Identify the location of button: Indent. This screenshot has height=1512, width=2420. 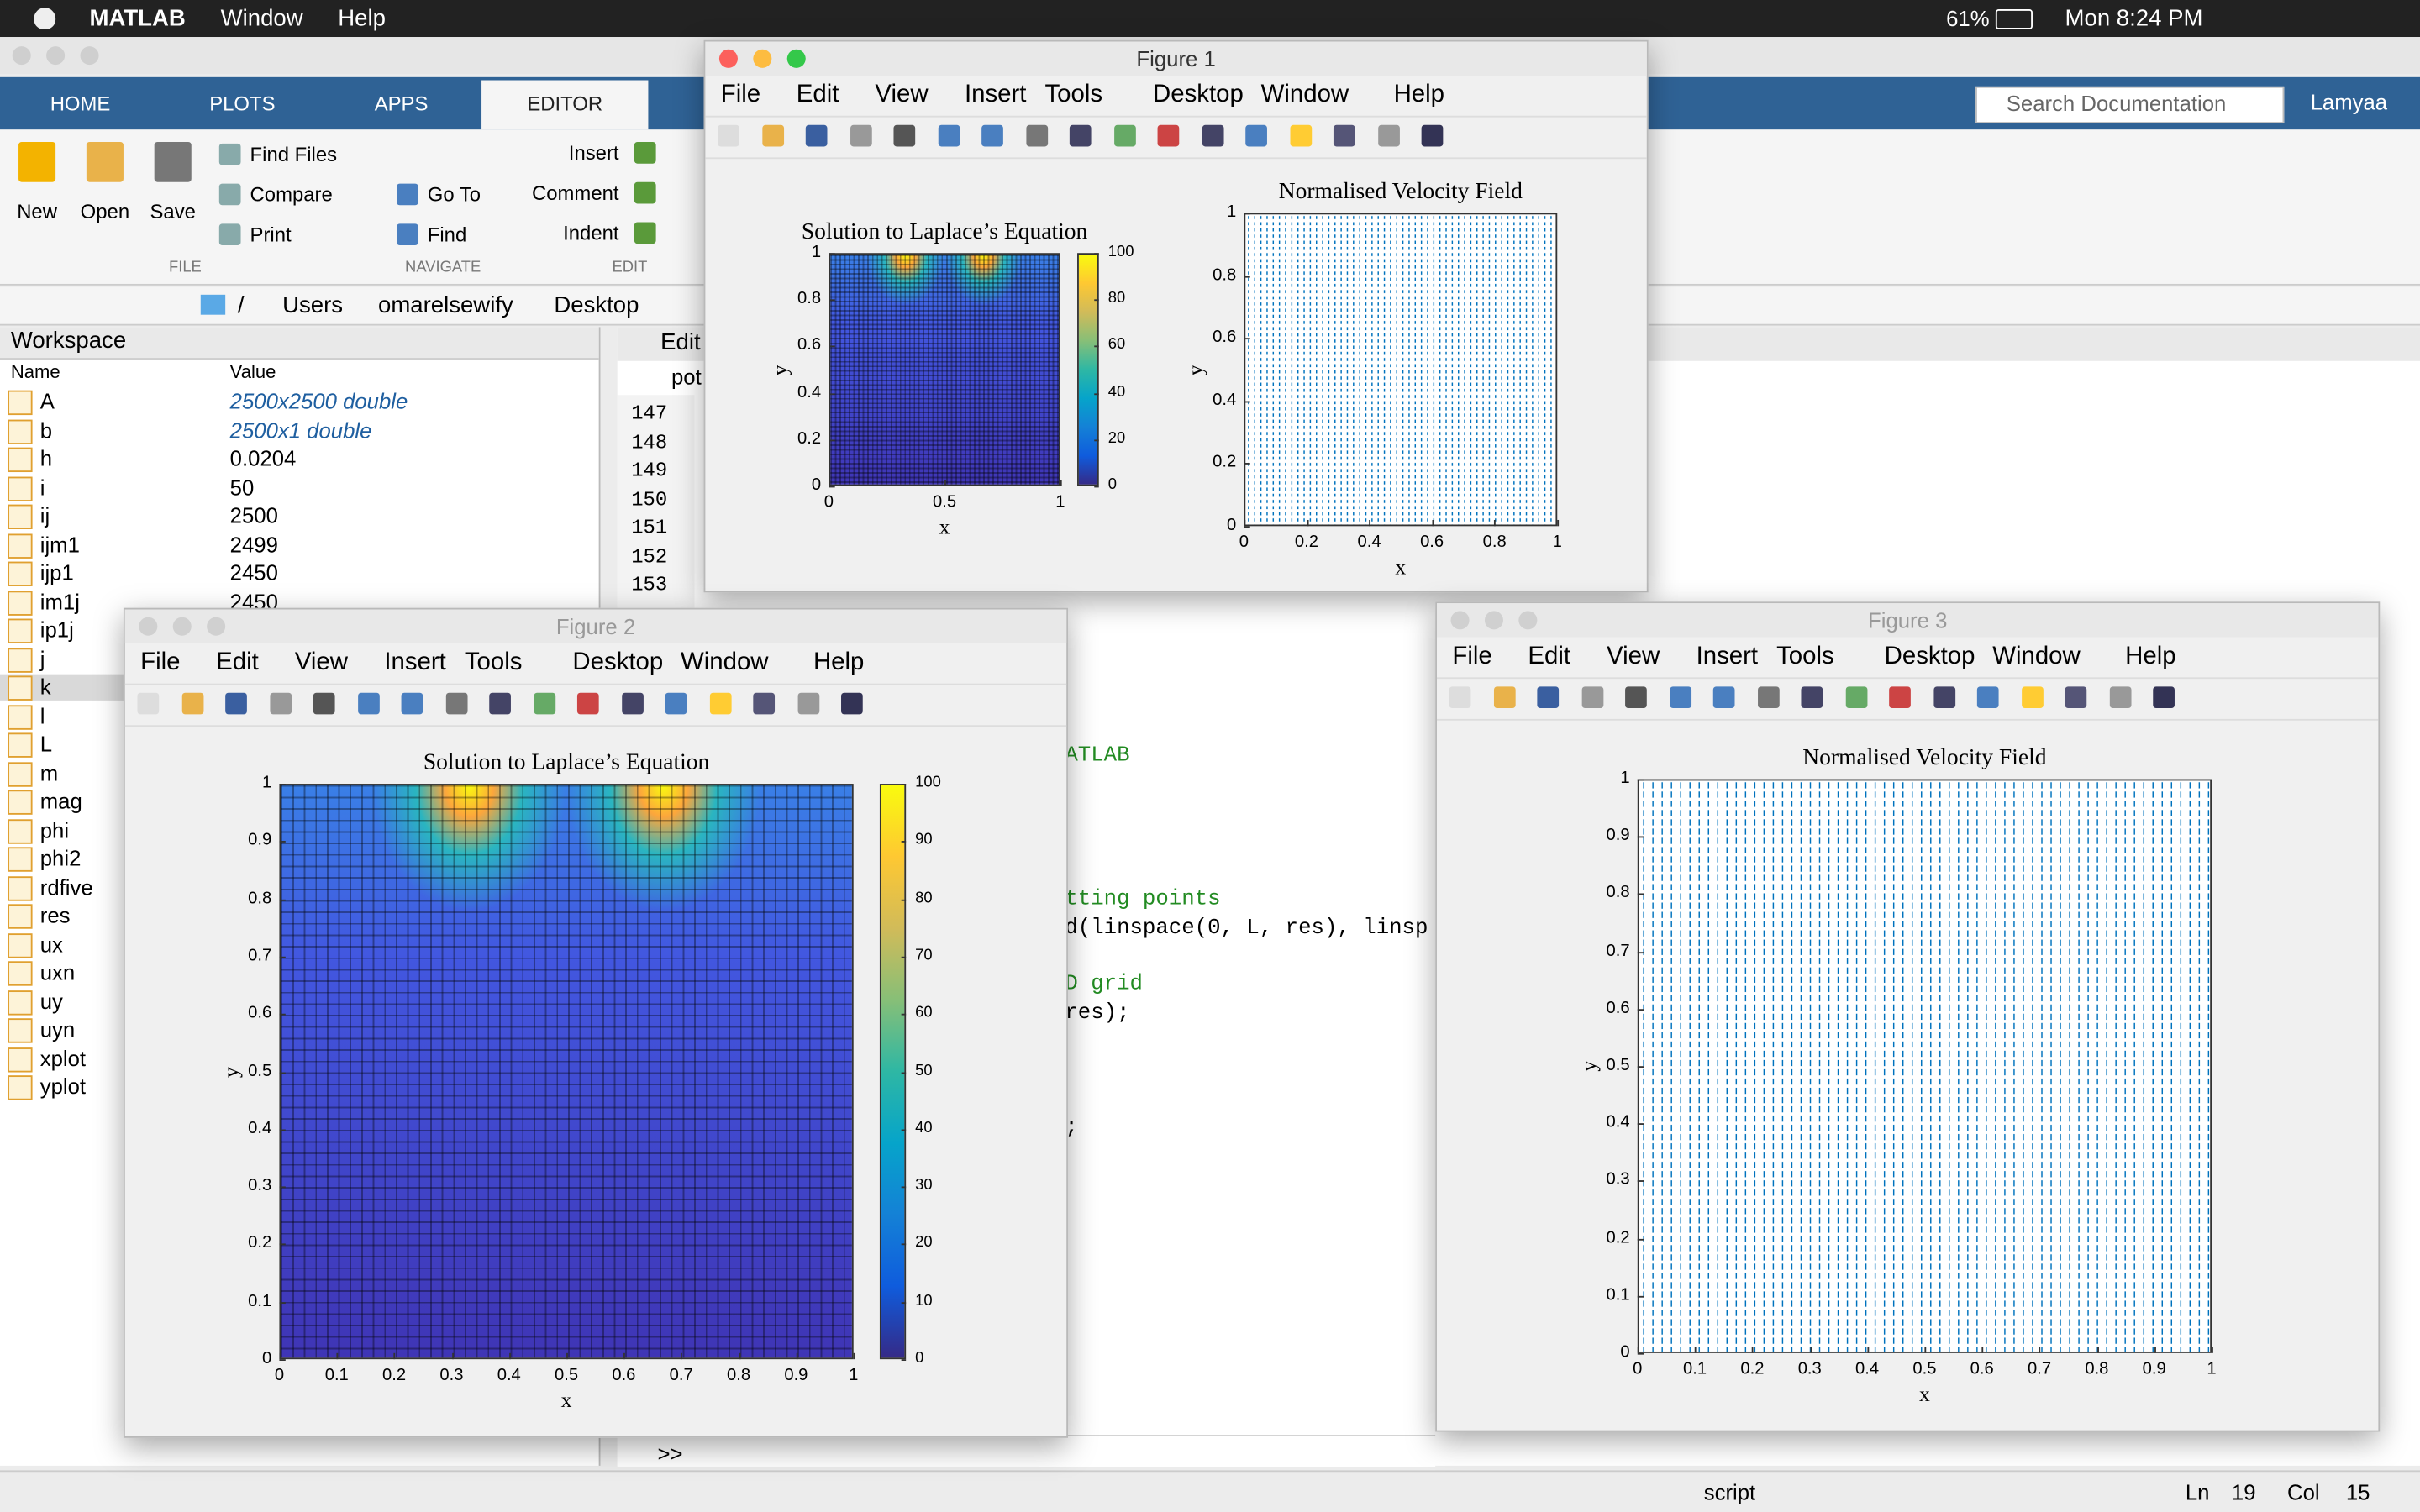
(591, 233).